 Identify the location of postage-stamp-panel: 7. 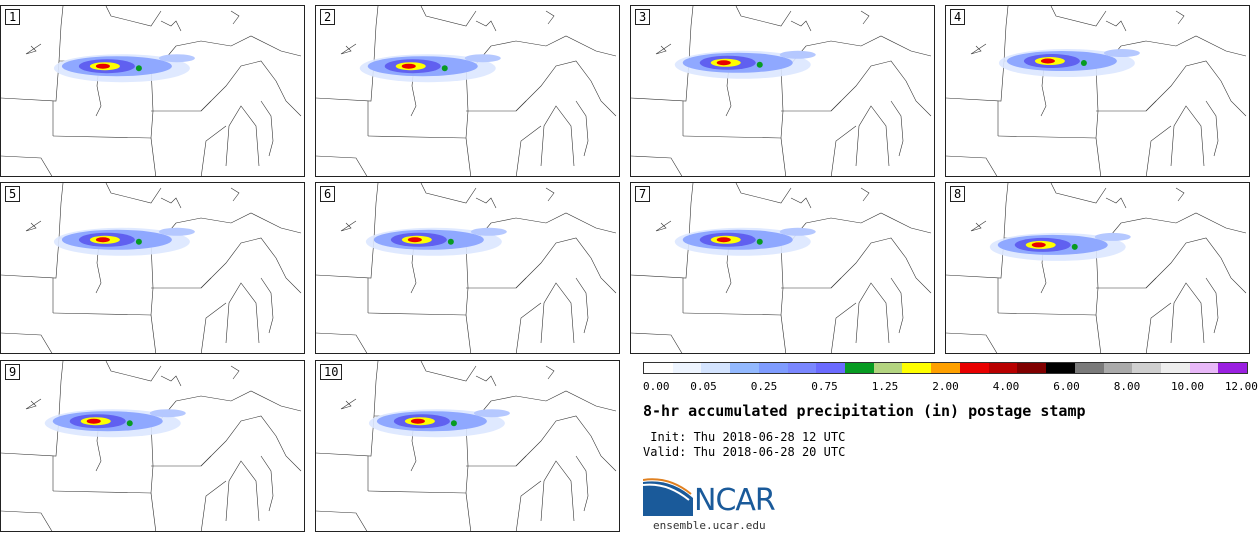
(782, 268).